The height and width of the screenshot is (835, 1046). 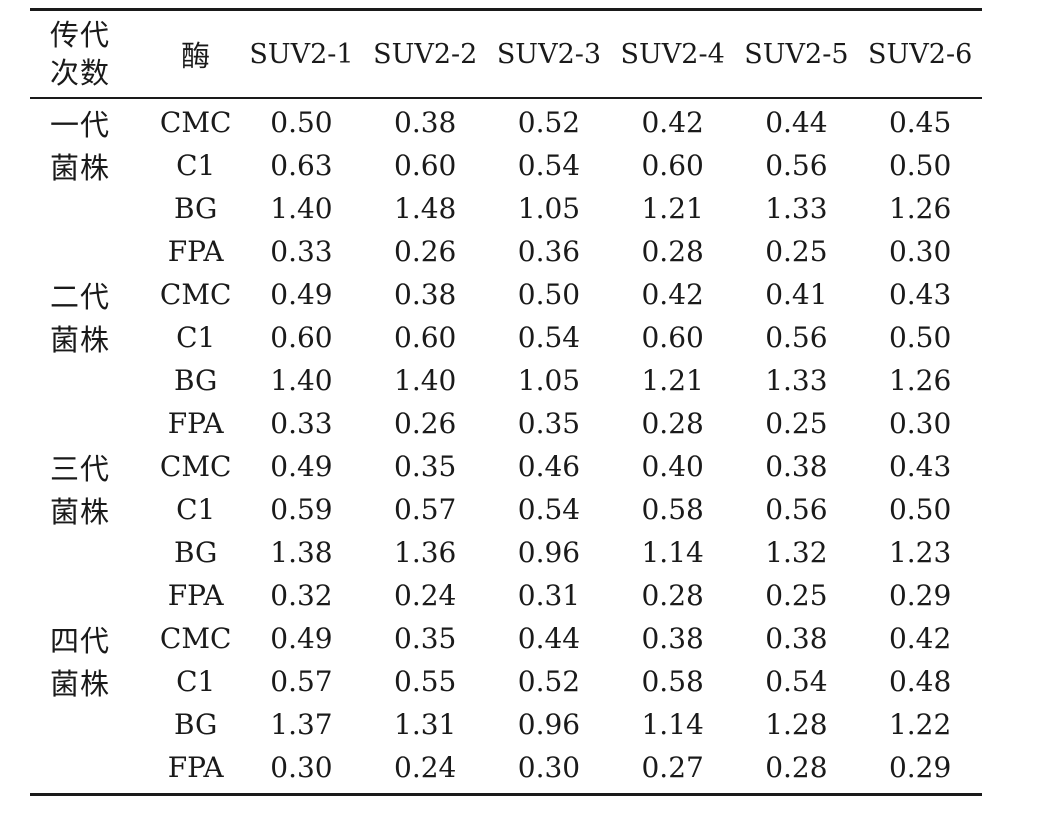 I want to click on generation-cell: 二代, so click(x=80, y=296).